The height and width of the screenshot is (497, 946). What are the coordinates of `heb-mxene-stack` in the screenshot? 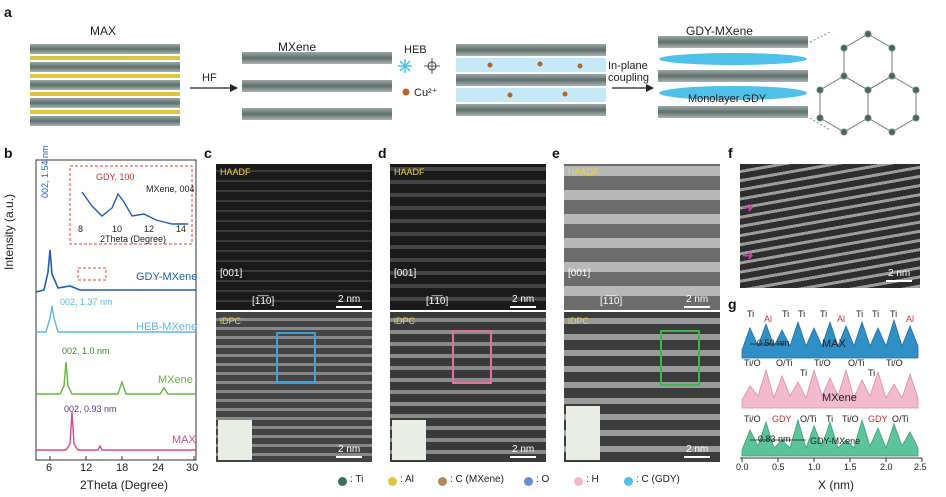 It's located at (531, 80).